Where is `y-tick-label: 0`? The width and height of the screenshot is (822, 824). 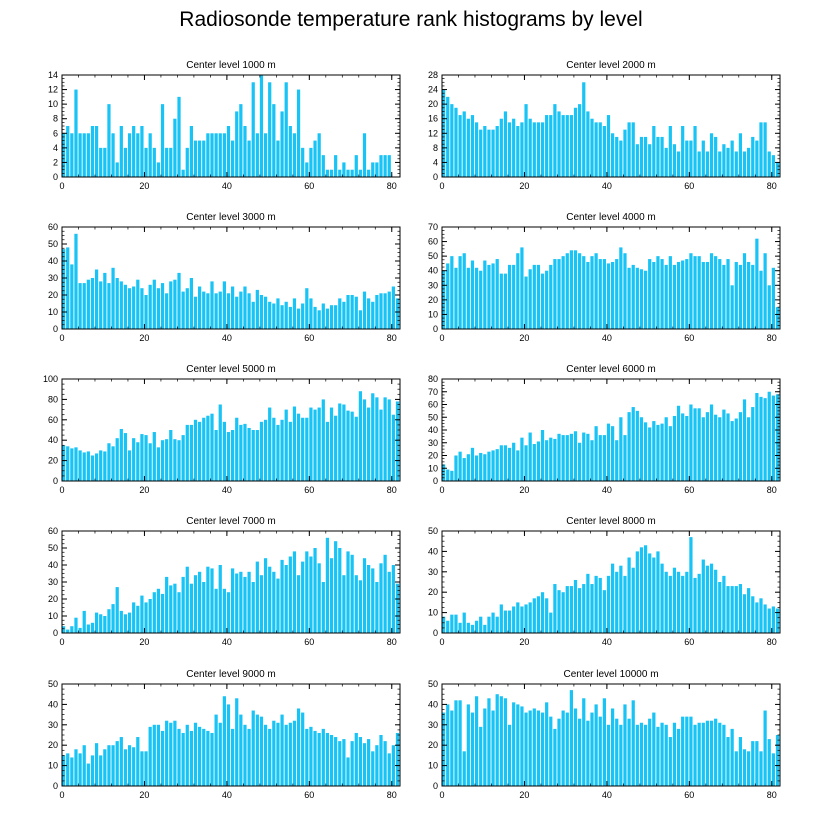
y-tick-label: 0 is located at coordinates (55, 329).